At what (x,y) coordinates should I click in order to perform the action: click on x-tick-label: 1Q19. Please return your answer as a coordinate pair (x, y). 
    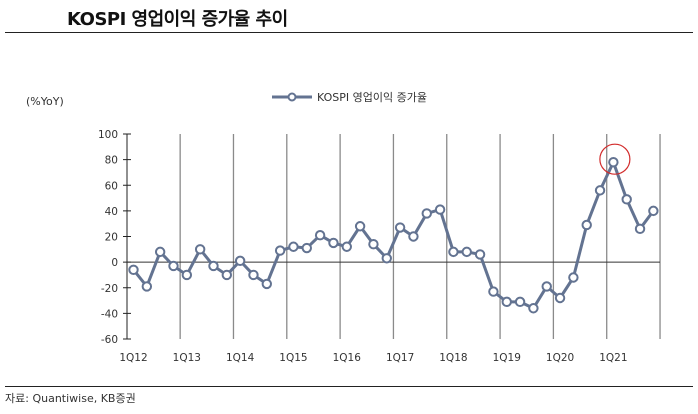
    Looking at the image, I should click on (507, 358).